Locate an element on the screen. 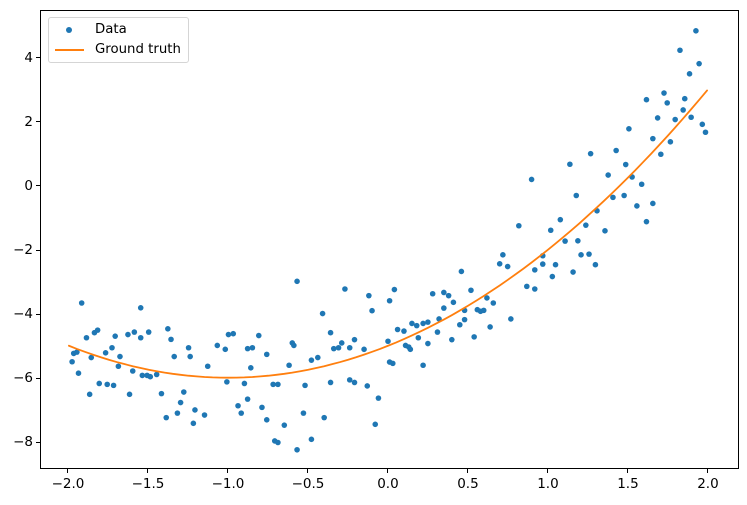  y-tick-label: 2 is located at coordinates (28, 121).